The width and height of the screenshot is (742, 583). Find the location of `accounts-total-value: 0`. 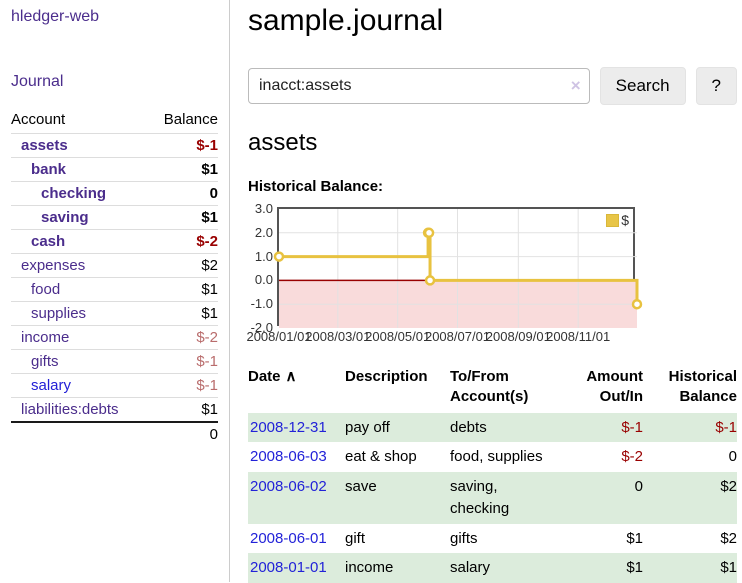

accounts-total-value: 0 is located at coordinates (183, 433).